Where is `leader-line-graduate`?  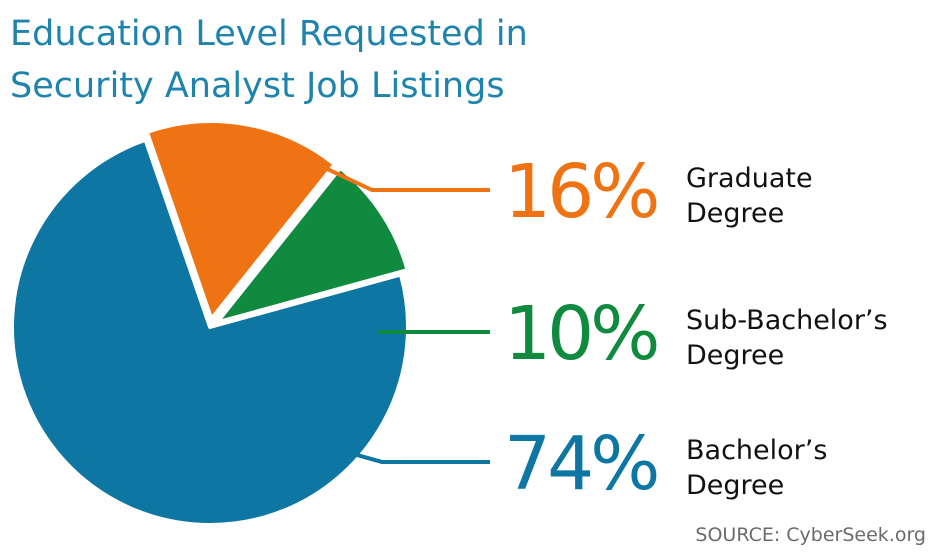
leader-line-graduate is located at coordinates (366, 160).